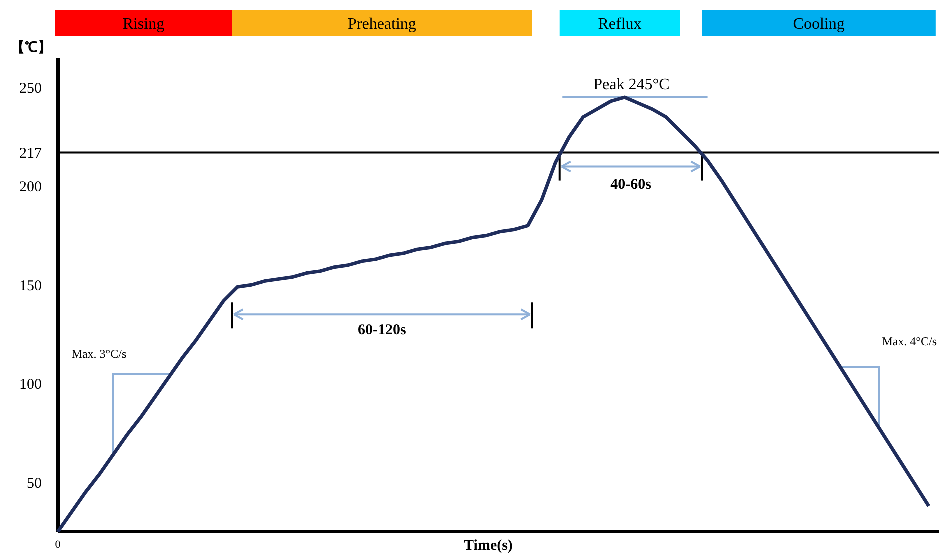 This screenshot has height=557, width=947. Describe the element at coordinates (488, 546) in the screenshot. I see `x-axis-title: Time(s)` at that location.